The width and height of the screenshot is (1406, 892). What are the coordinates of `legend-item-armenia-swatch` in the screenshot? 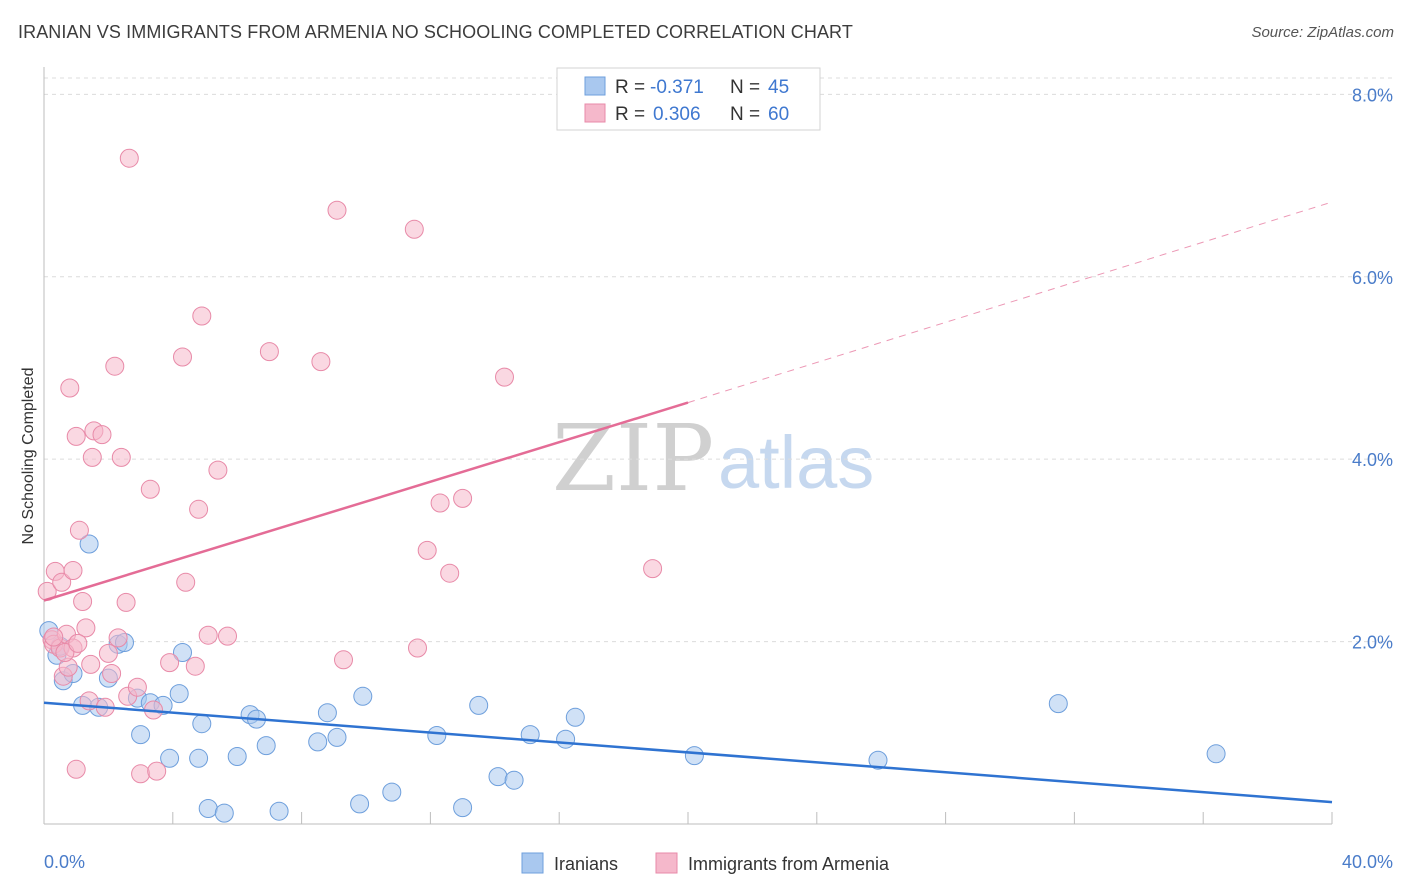 It's located at (666, 863).